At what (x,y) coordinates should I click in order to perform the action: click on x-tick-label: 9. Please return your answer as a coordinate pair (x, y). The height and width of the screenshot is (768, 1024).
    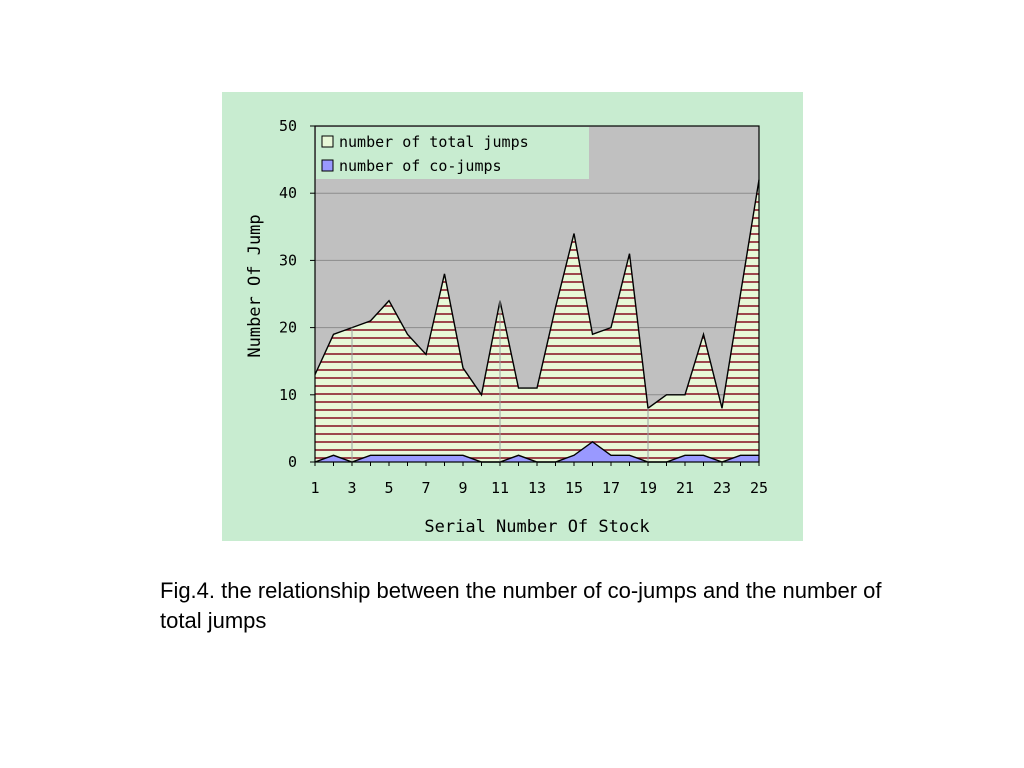
    Looking at the image, I should click on (462, 488).